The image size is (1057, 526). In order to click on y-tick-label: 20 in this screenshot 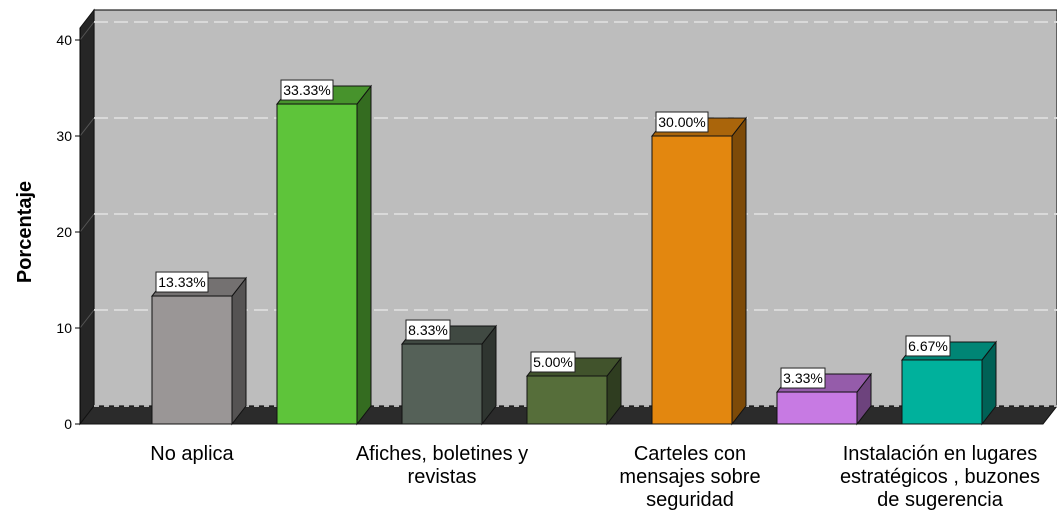, I will do `click(64, 232)`.